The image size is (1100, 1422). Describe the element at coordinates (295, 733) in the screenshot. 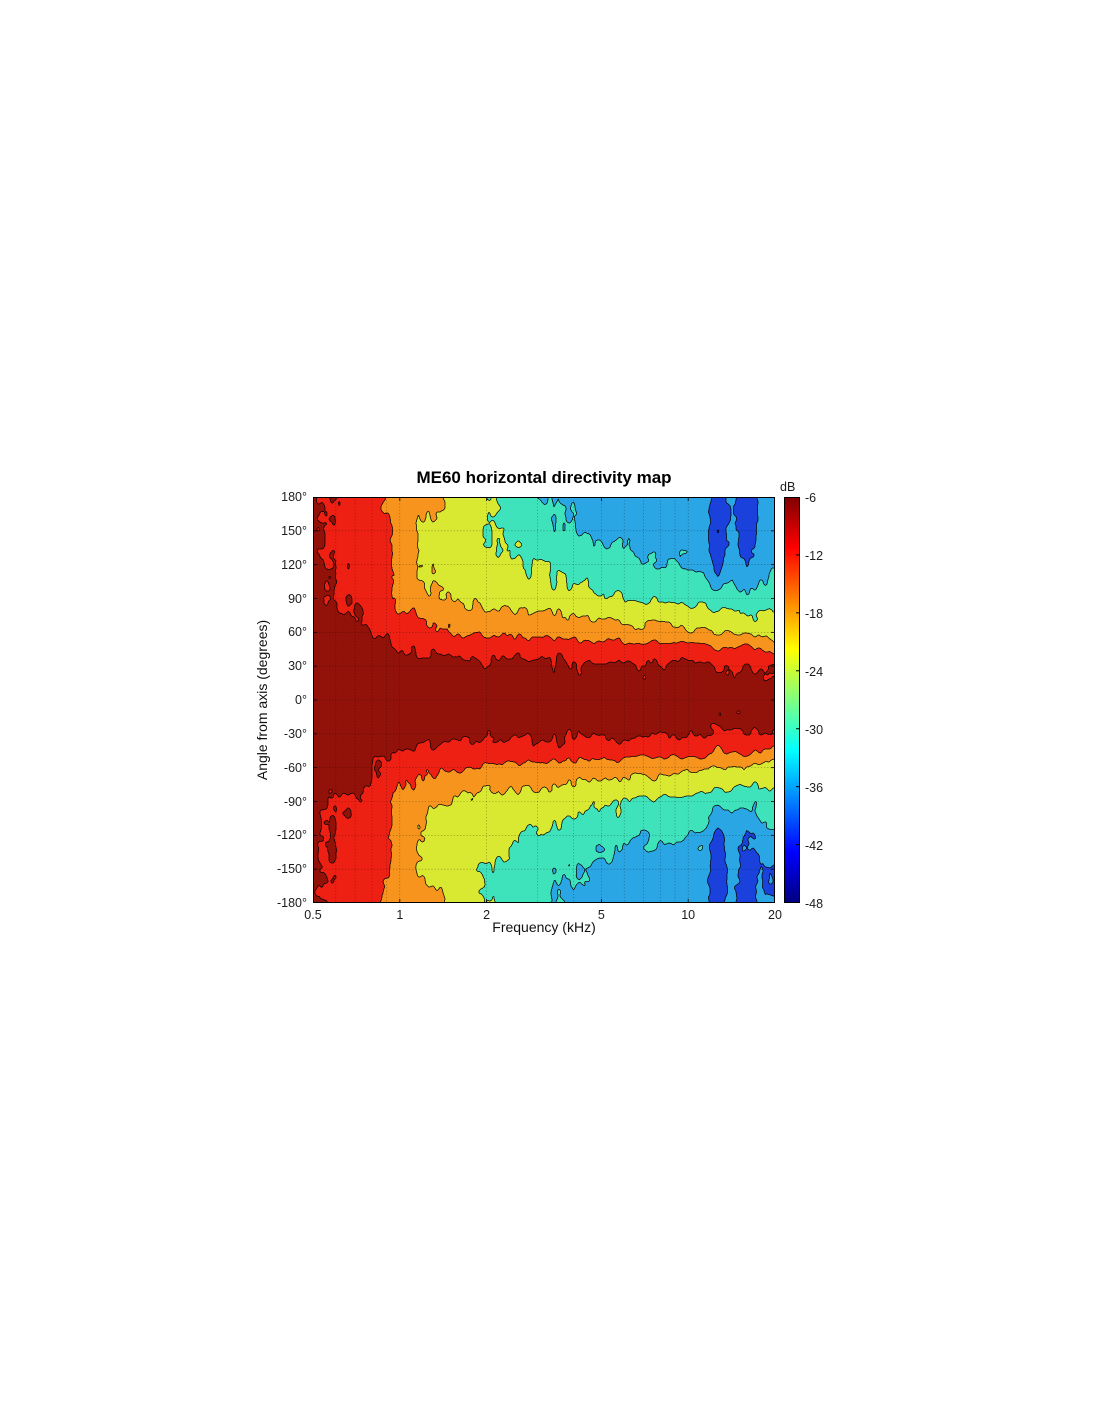

I see `y-tick-label: -30°` at that location.